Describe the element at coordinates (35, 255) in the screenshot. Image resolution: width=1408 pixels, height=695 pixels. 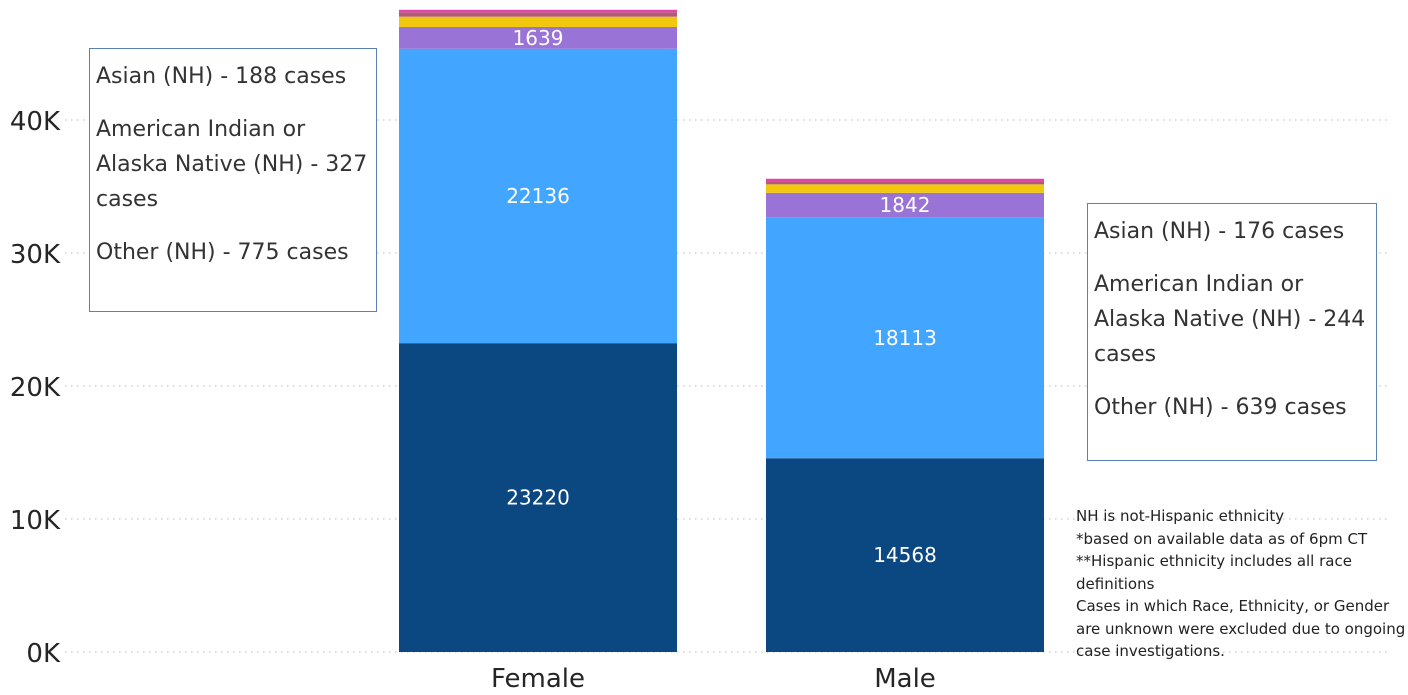
I see `y-tick-label: 30K` at that location.